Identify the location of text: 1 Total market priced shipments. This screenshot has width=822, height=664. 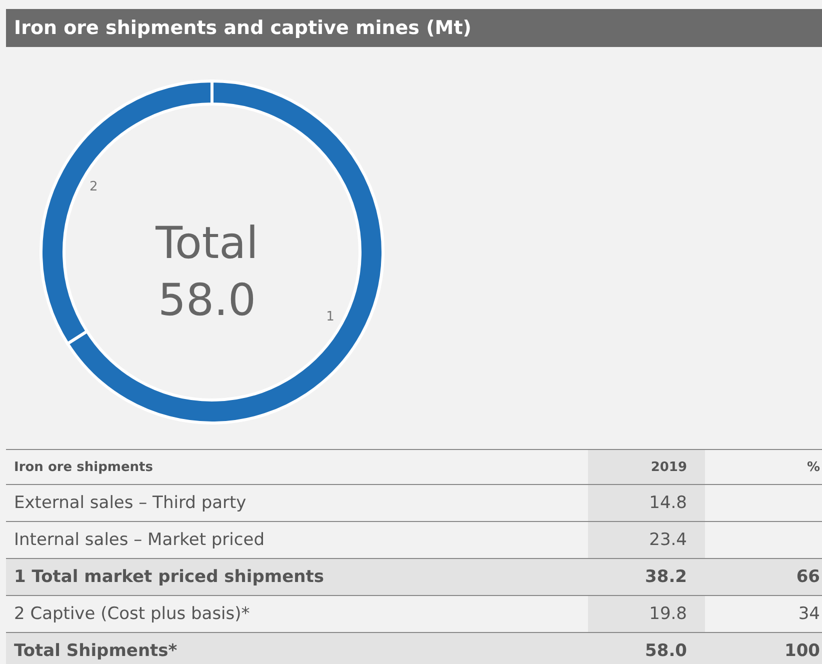
(169, 577).